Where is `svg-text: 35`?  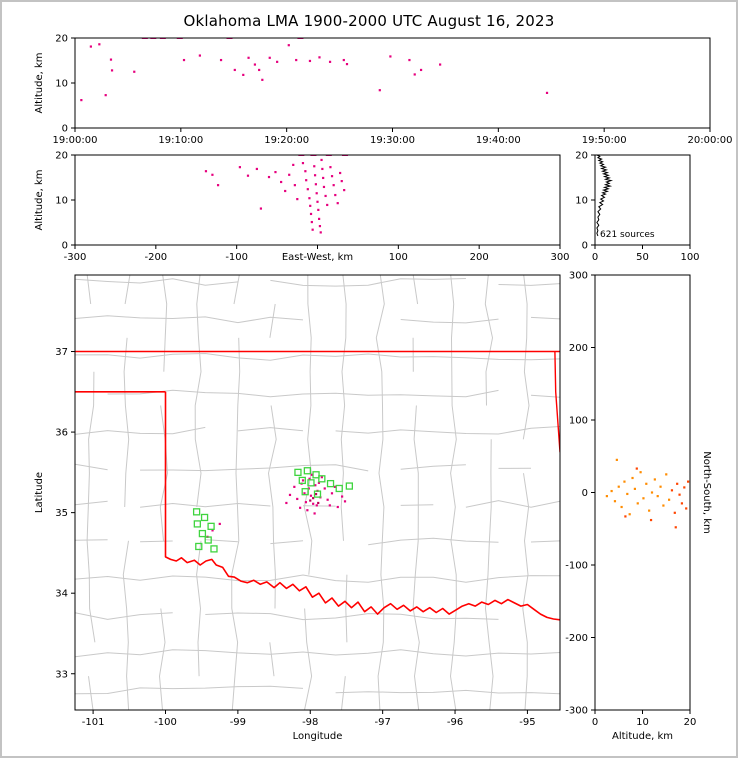
svg-text: 35 is located at coordinates (61, 513).